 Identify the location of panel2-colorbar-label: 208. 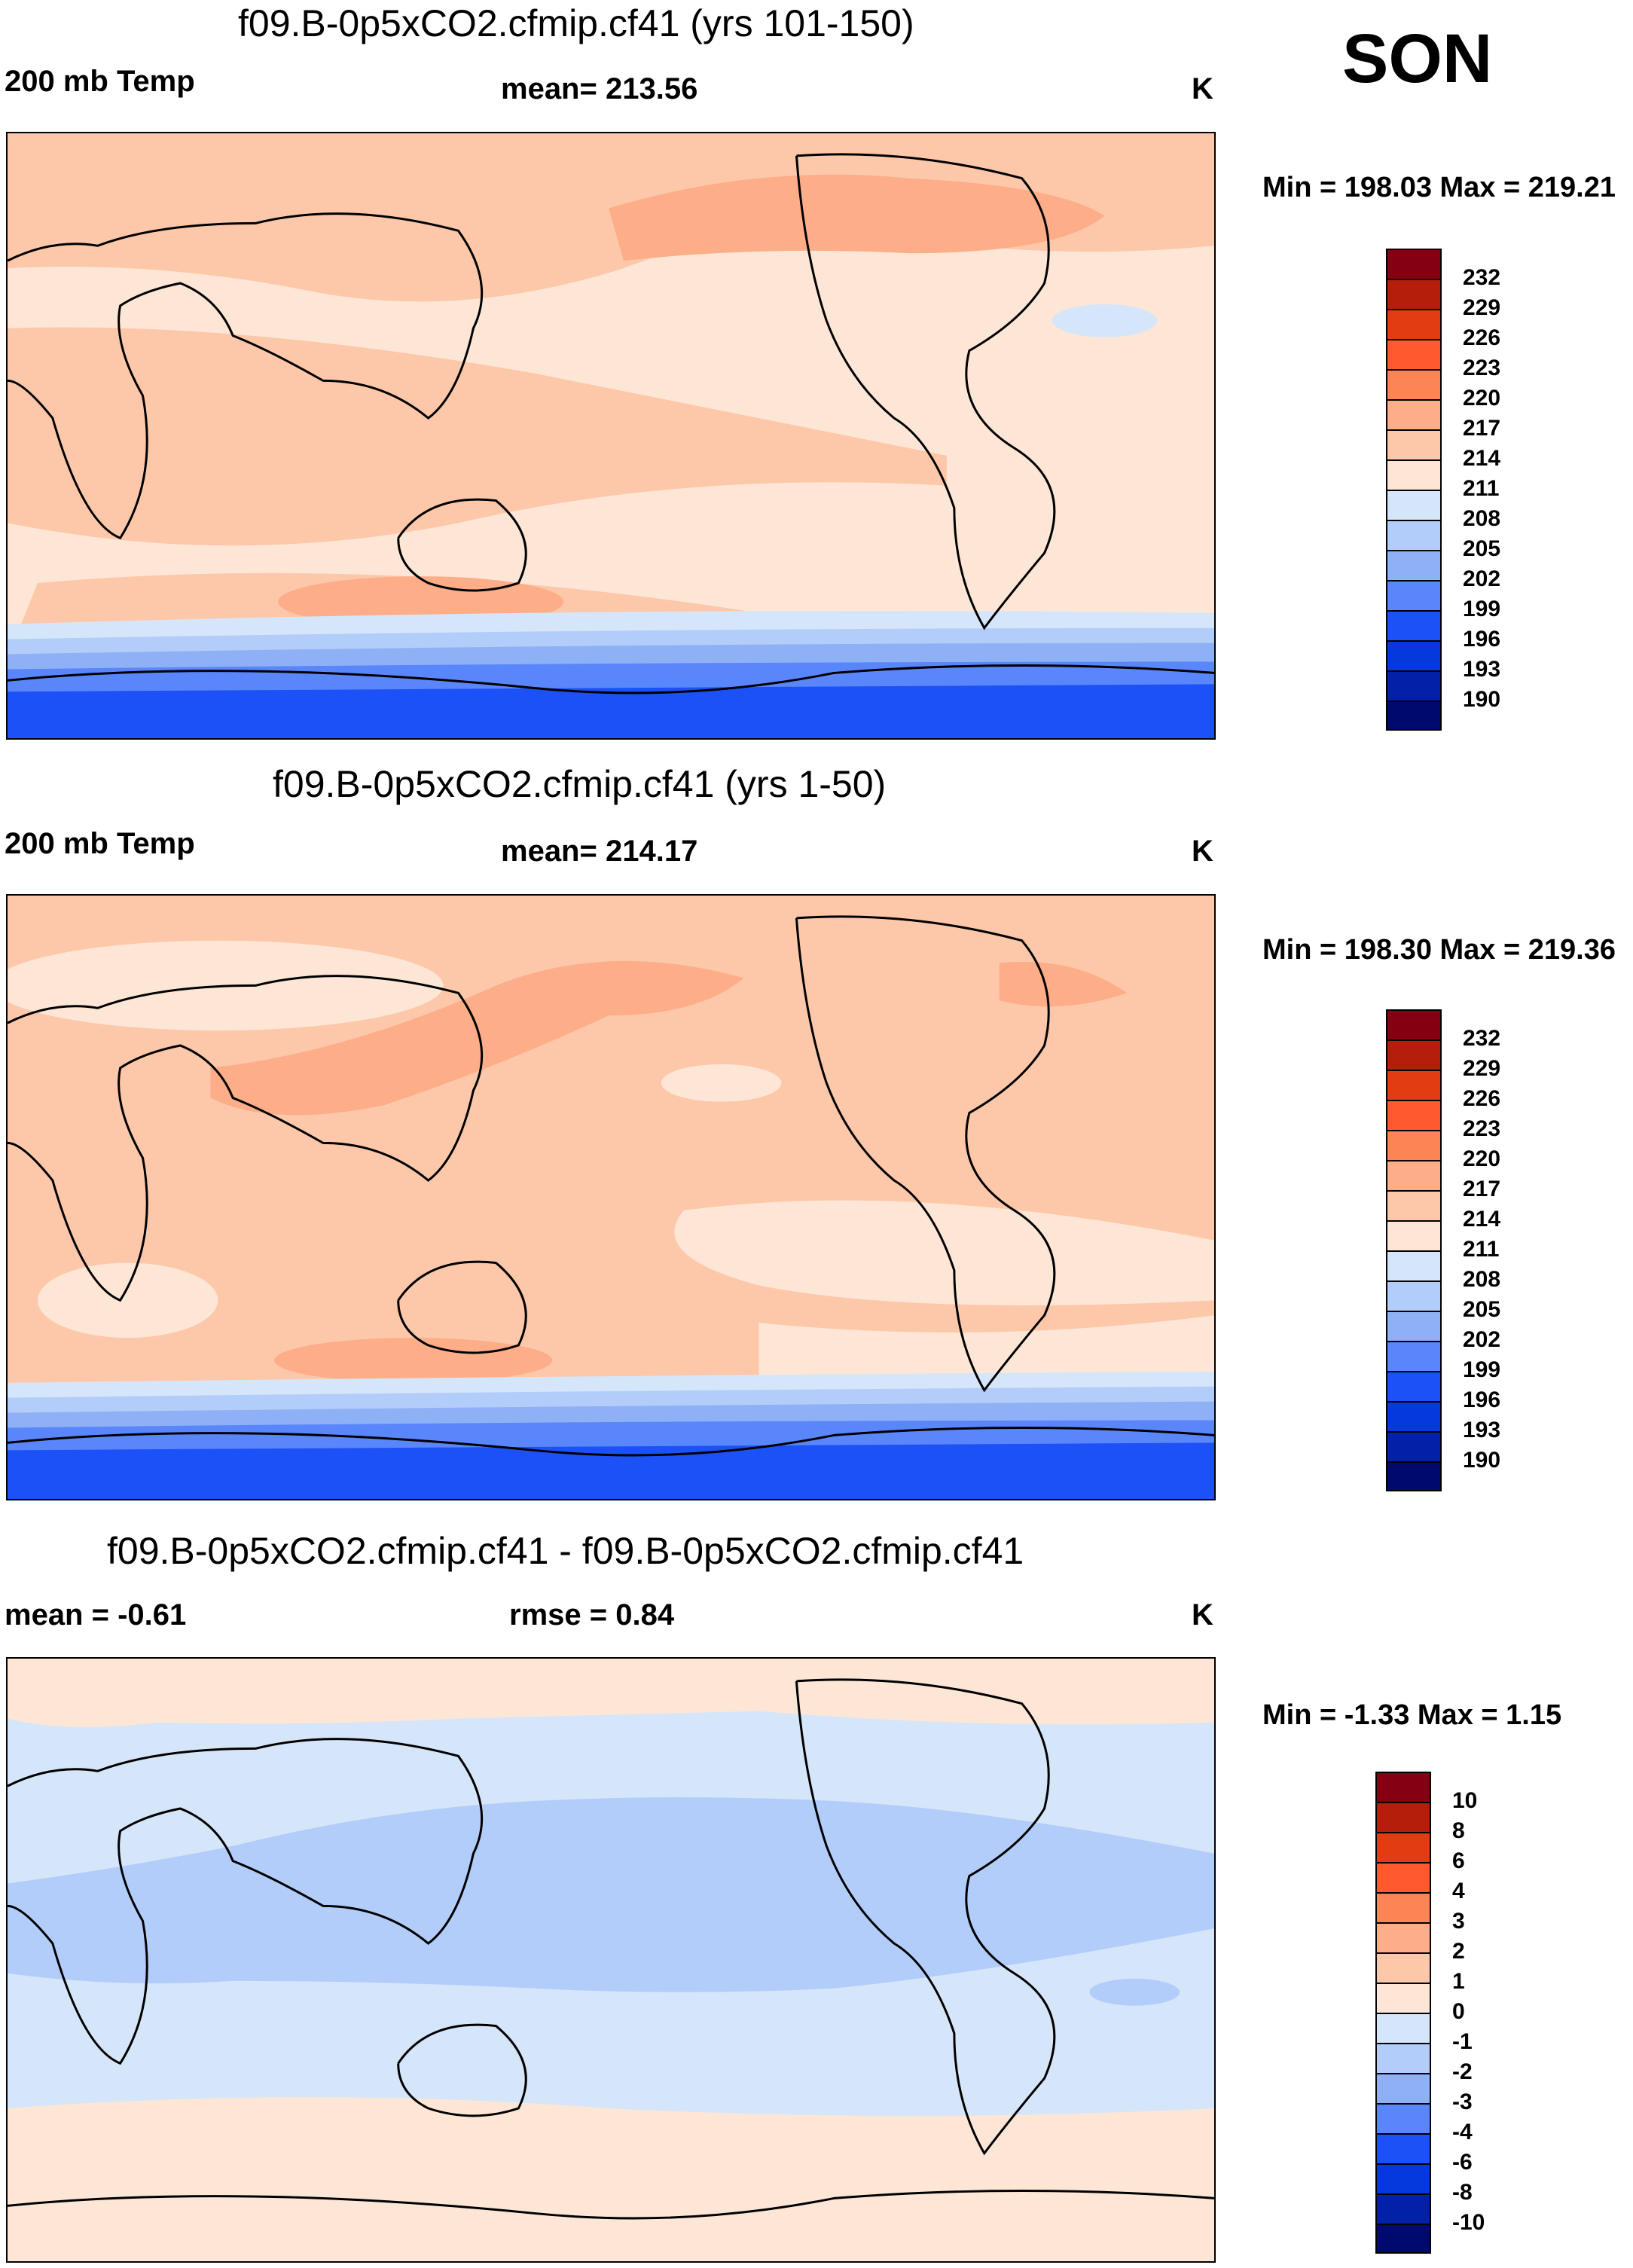
(1482, 1280).